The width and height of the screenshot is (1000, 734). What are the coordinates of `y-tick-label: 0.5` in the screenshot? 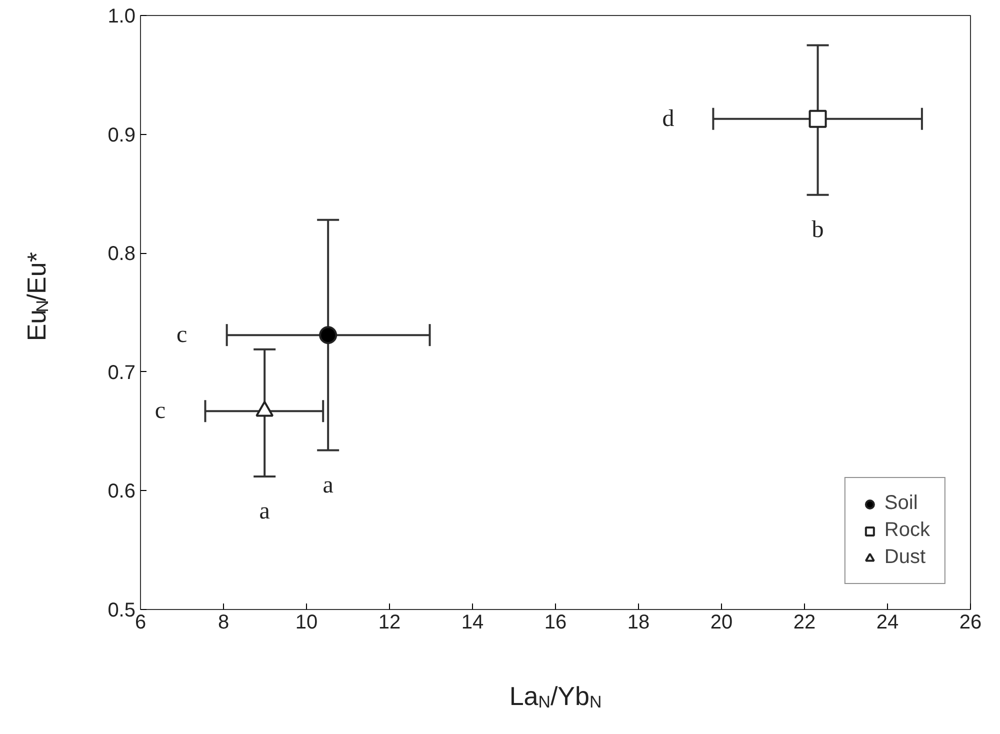 It's located at (122, 611).